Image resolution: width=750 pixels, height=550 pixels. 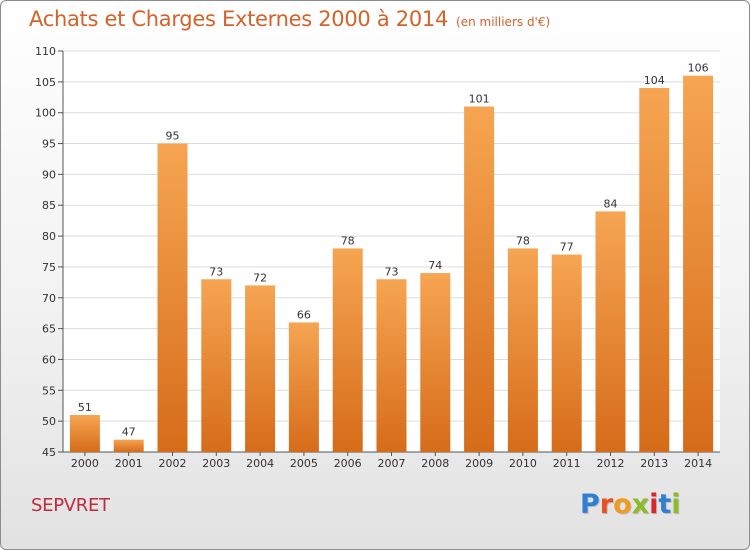 What do you see at coordinates (567, 463) in the screenshot?
I see `x-tick-label: 2011` at bounding box center [567, 463].